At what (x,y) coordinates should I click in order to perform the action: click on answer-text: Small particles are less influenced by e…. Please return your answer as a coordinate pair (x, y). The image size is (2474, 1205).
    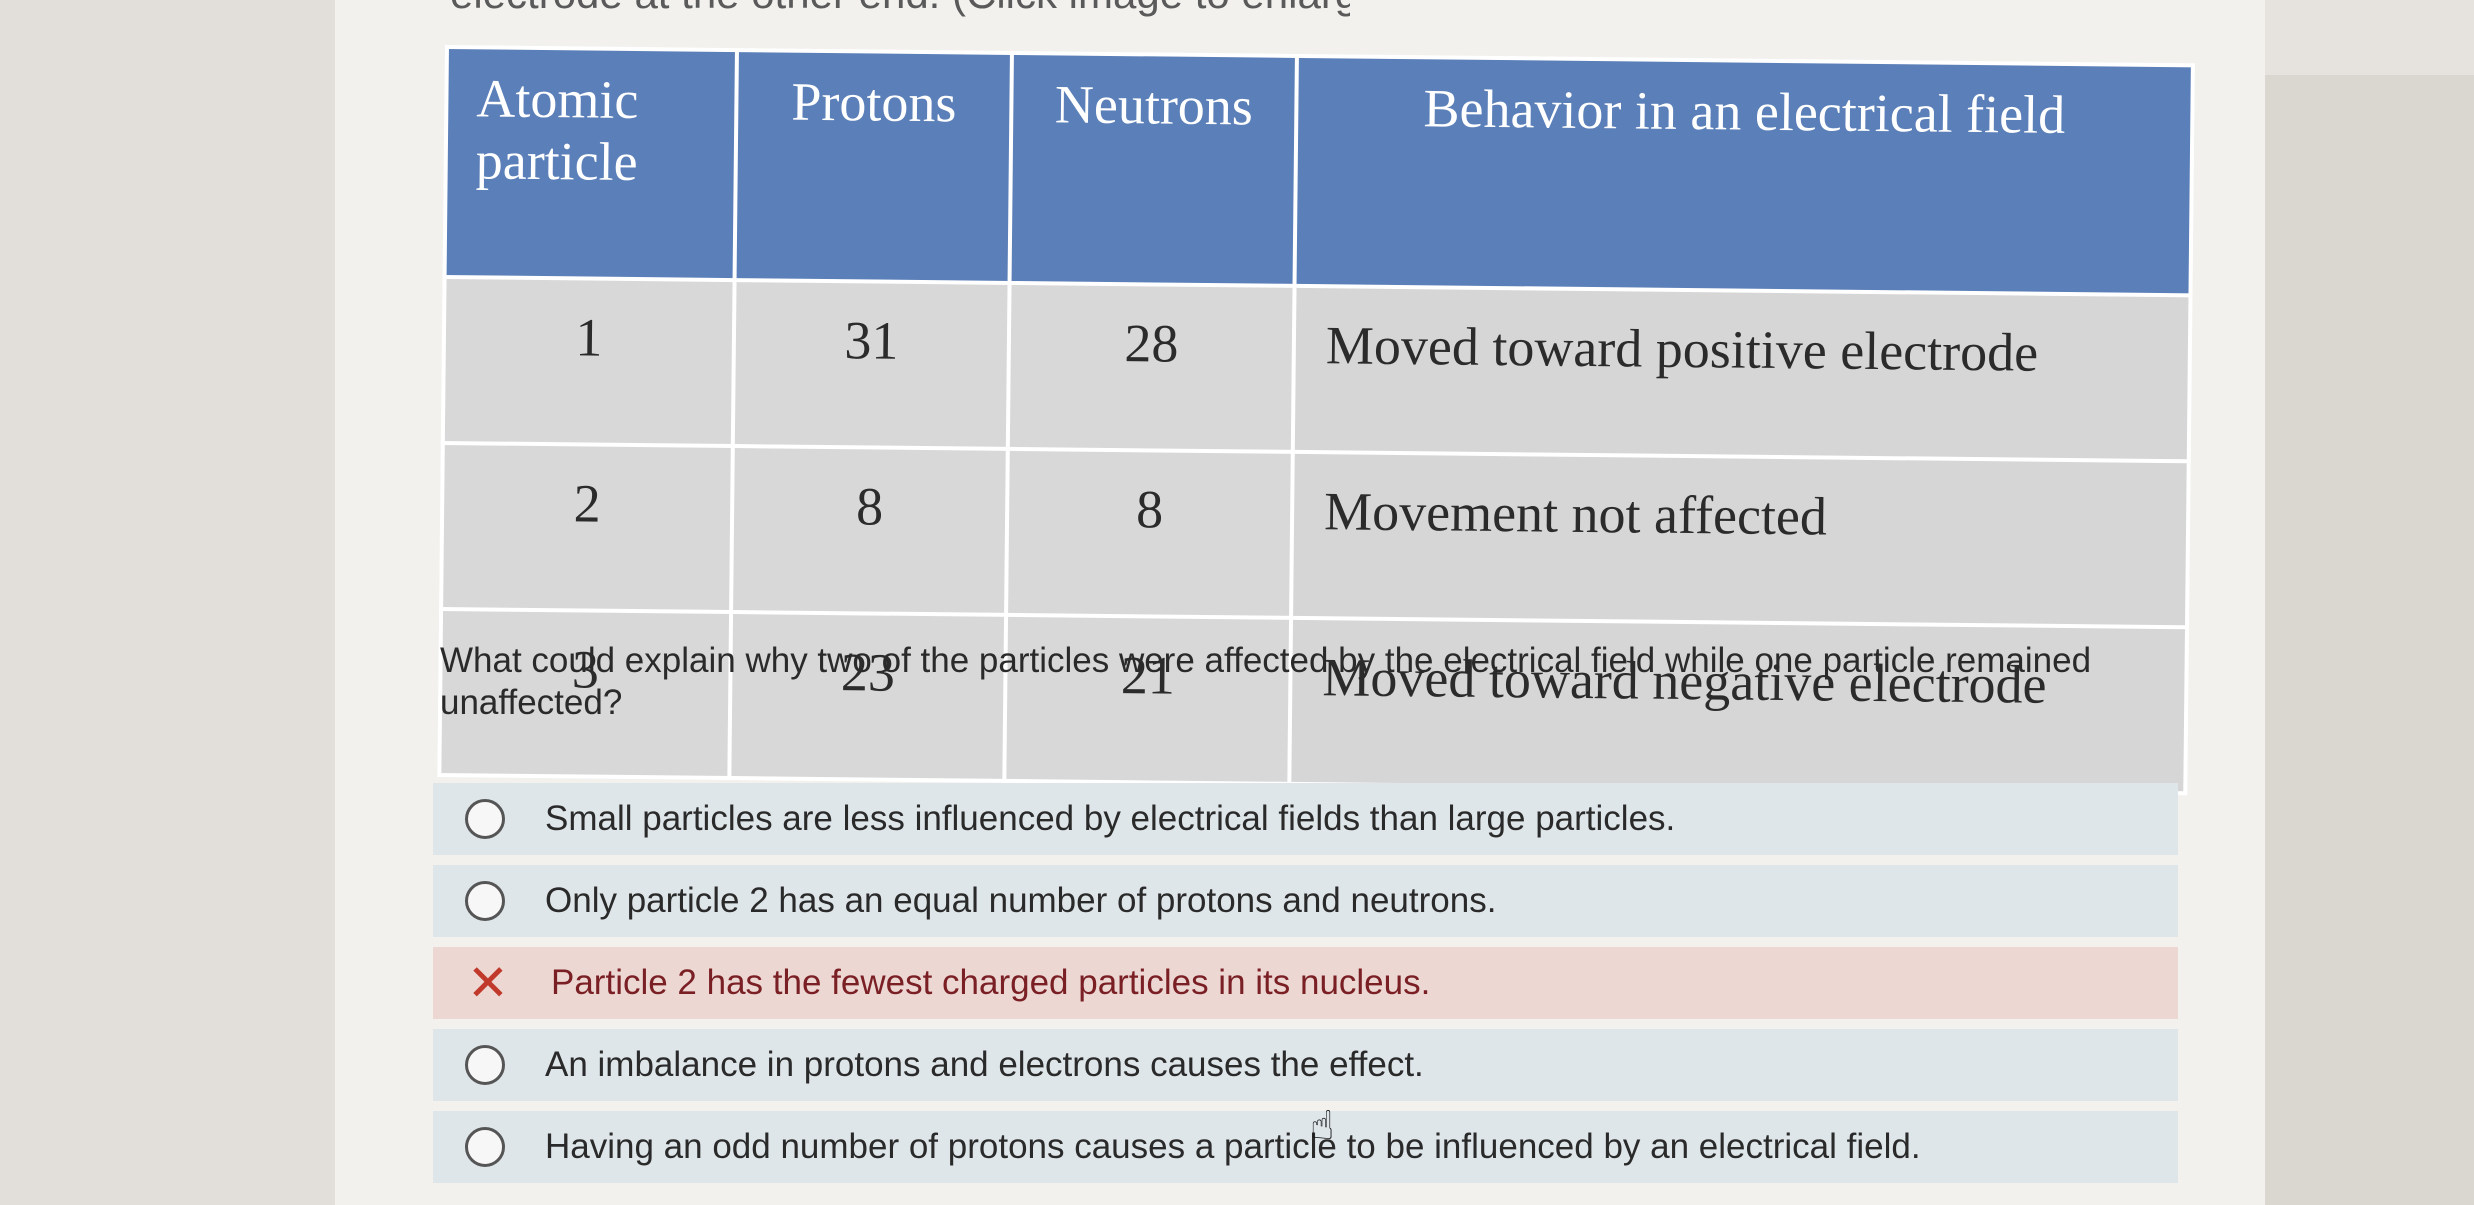
    Looking at the image, I should click on (1110, 818).